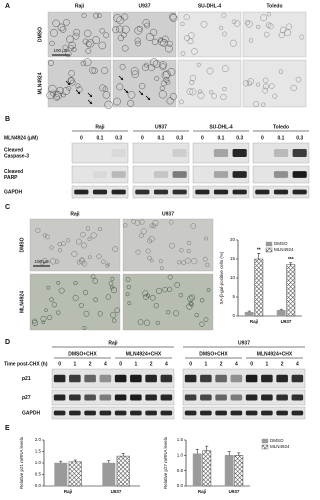 This screenshot has height=500, width=320. What do you see at coordinates (13, 192) in the screenshot?
I see `row-label: GAPDH` at bounding box center [13, 192].